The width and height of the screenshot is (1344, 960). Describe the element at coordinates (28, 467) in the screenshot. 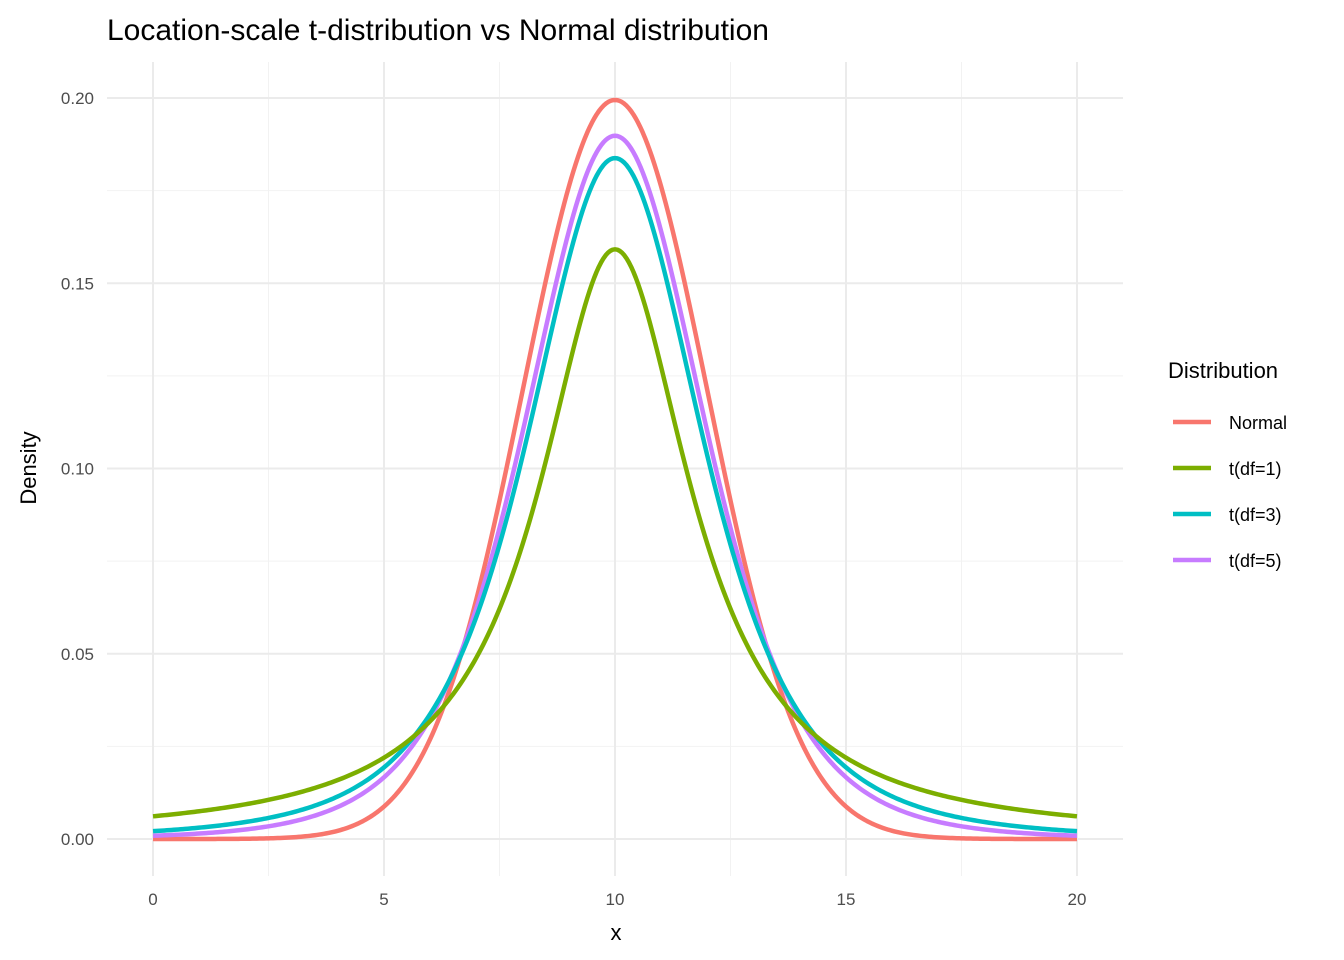

I see `y-axis-label: Density` at that location.